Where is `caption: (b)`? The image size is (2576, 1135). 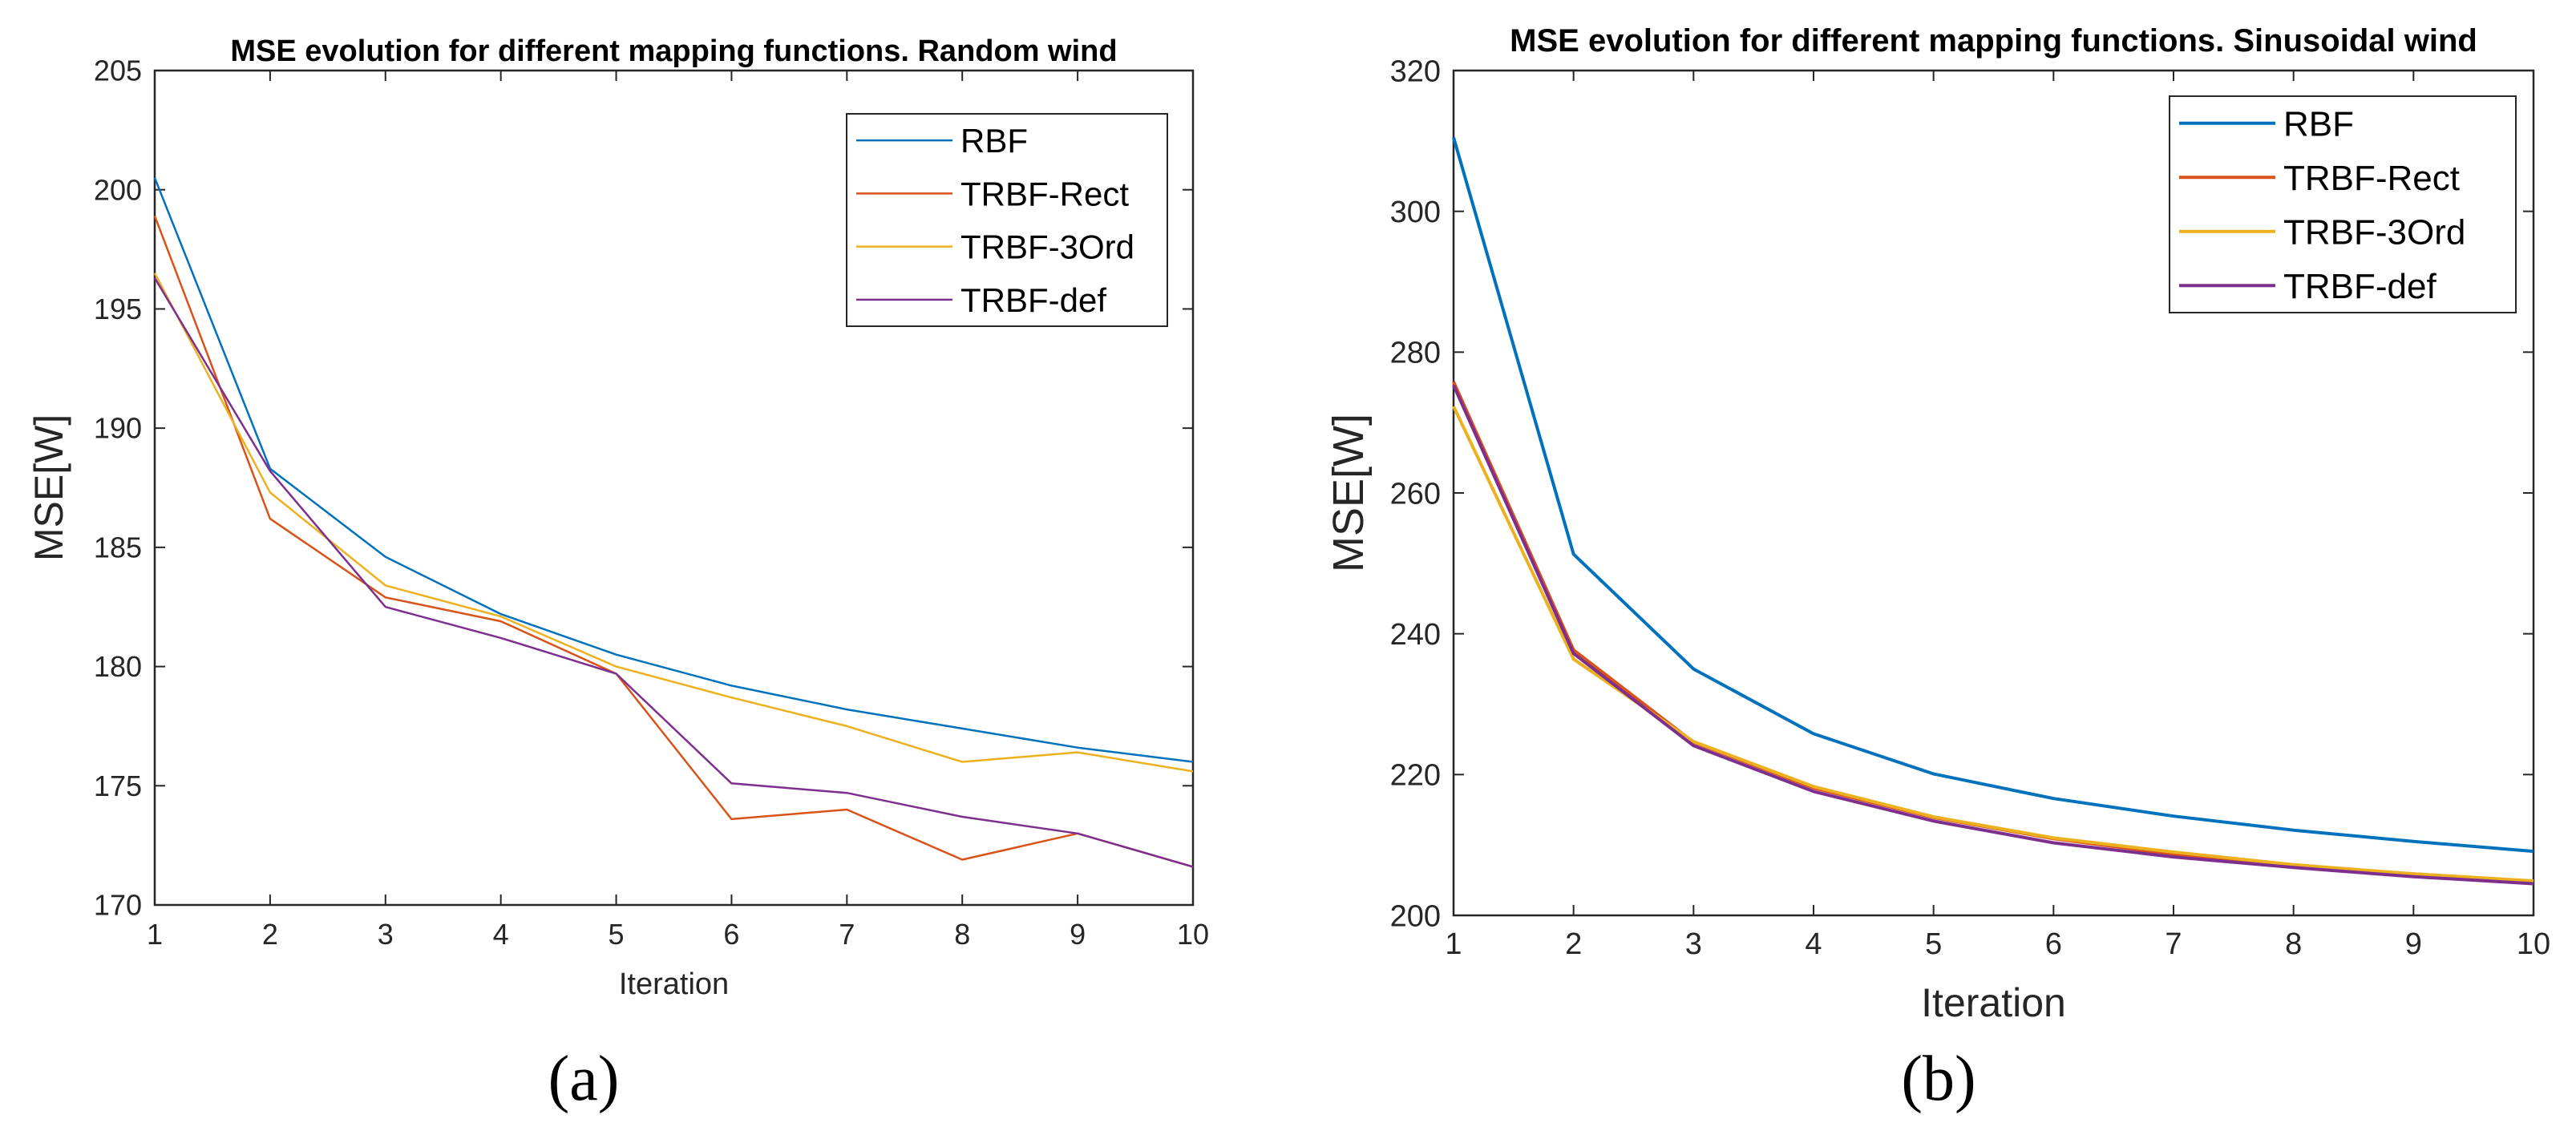
caption: (b) is located at coordinates (1938, 1079).